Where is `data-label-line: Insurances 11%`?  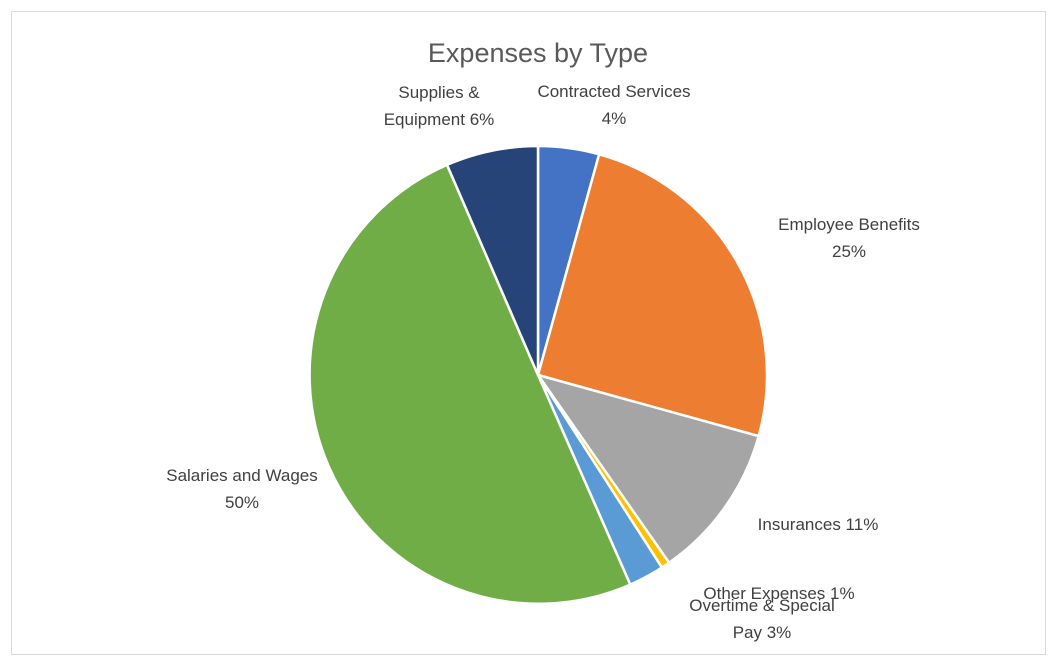 data-label-line: Insurances 11% is located at coordinates (818, 524).